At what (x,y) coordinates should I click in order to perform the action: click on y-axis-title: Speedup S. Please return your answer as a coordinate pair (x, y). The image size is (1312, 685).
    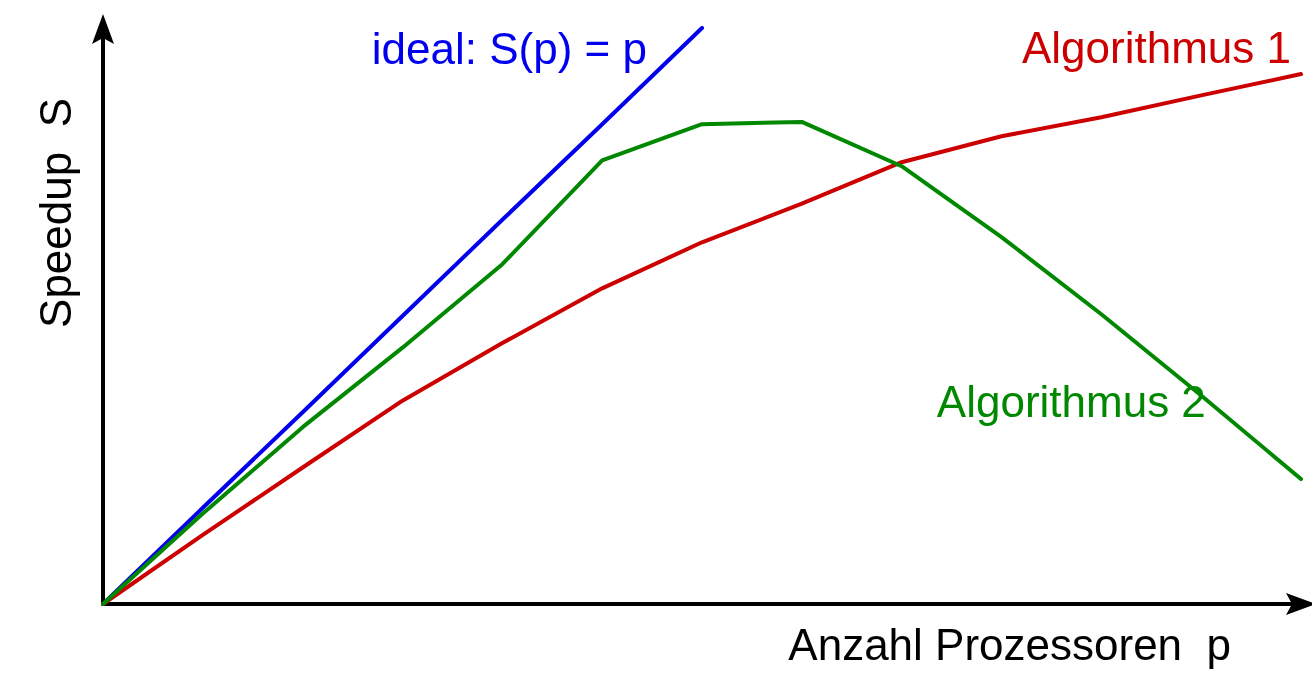
    Looking at the image, I should click on (55, 213).